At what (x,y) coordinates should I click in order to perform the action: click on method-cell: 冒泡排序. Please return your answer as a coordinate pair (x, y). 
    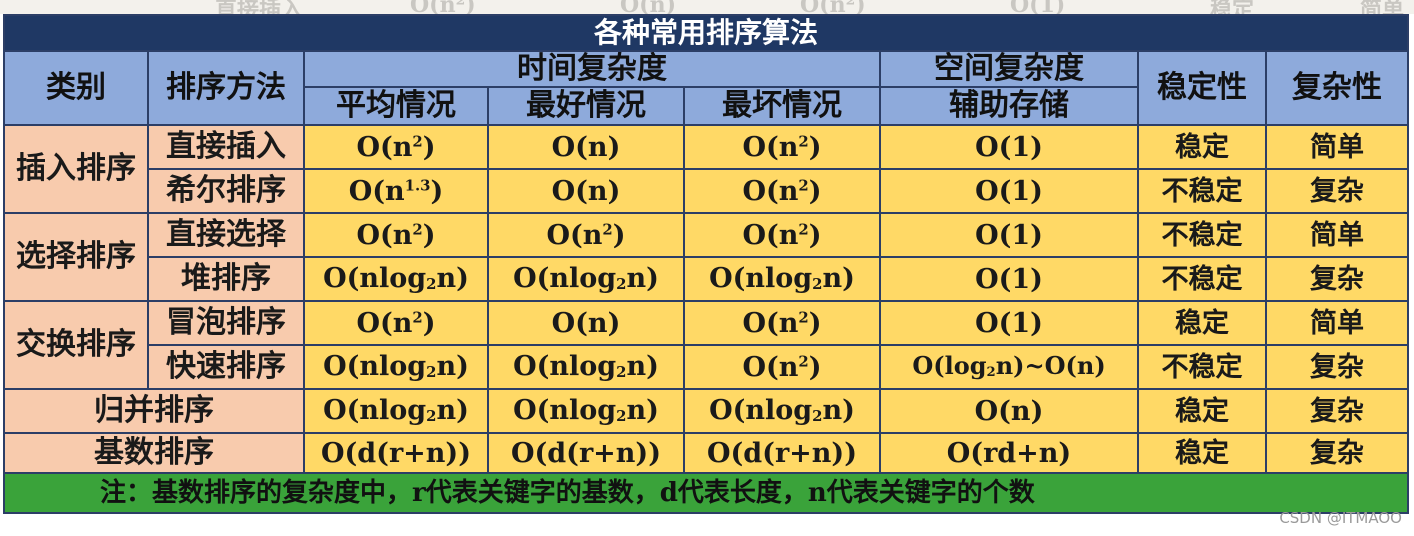
    Looking at the image, I should click on (226, 323).